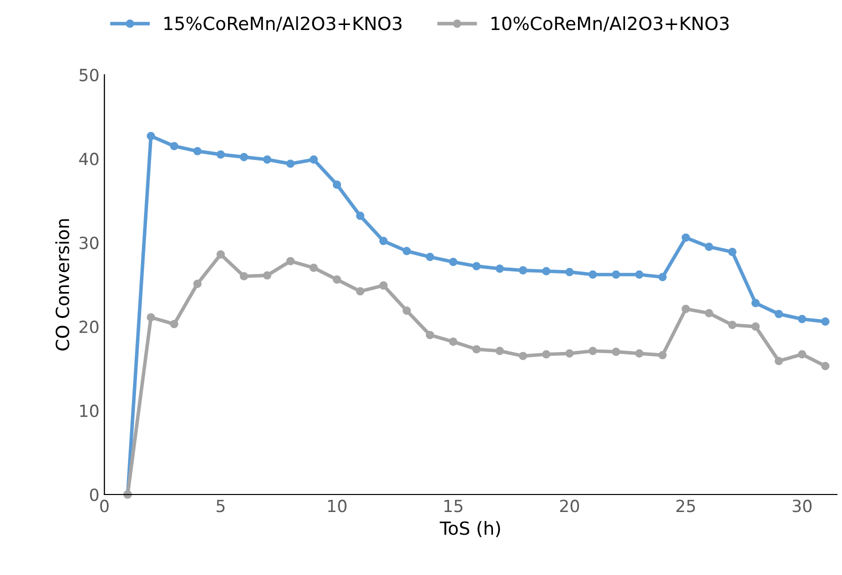  I want to click on y-tick-label: 50, so click(89, 75).